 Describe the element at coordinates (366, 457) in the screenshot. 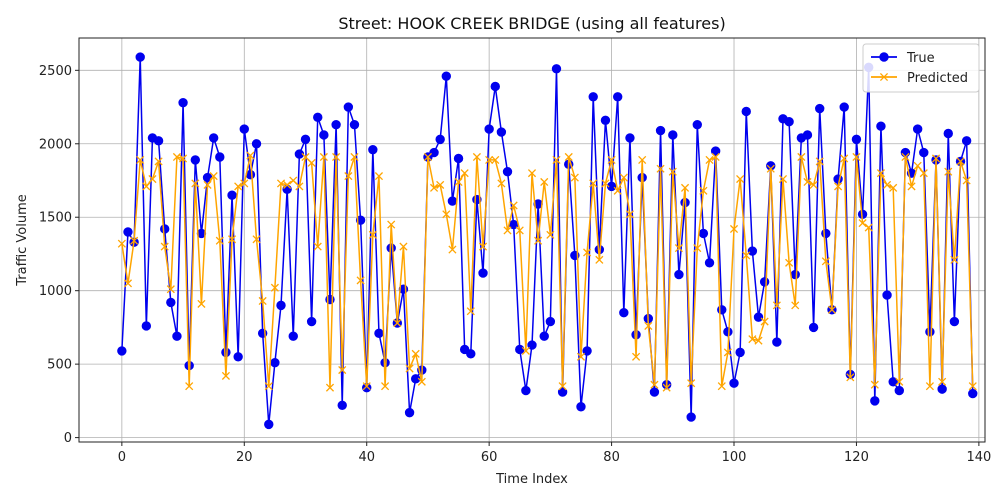

I see `x-tick-label: 40` at that location.